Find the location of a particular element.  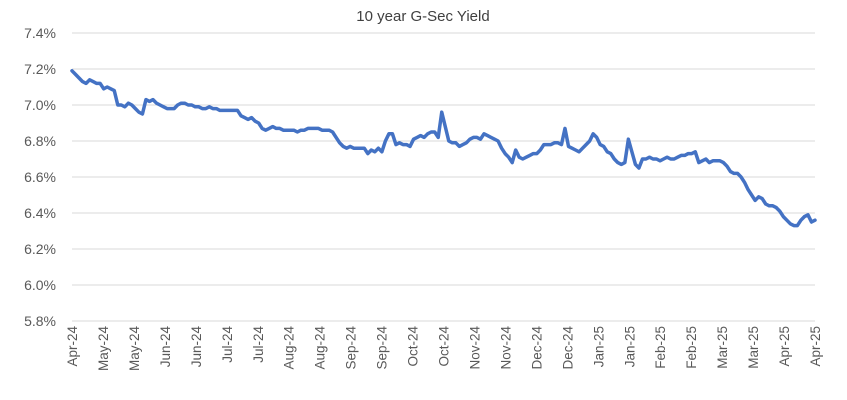

y-tick-label: 6.2% is located at coordinates (40, 249).